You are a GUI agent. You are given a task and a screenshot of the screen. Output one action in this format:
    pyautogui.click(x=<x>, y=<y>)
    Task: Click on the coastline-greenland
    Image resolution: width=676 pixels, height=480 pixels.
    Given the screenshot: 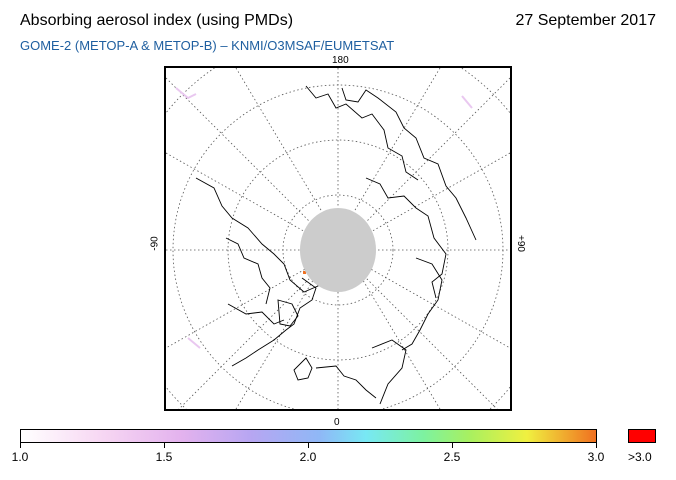 What is the action you would take?
    pyautogui.click(x=422, y=304)
    